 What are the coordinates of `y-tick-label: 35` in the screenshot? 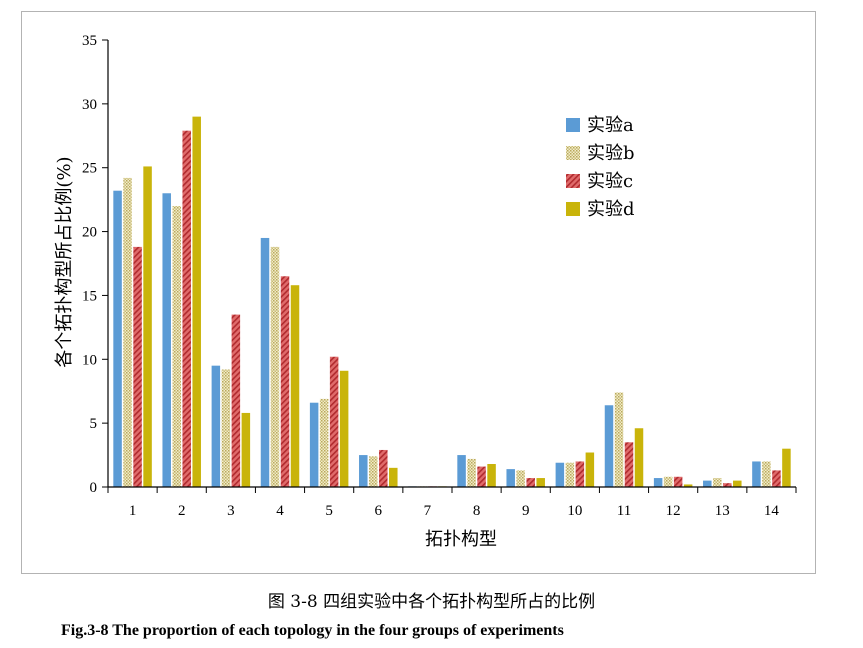 It's located at (89, 41).